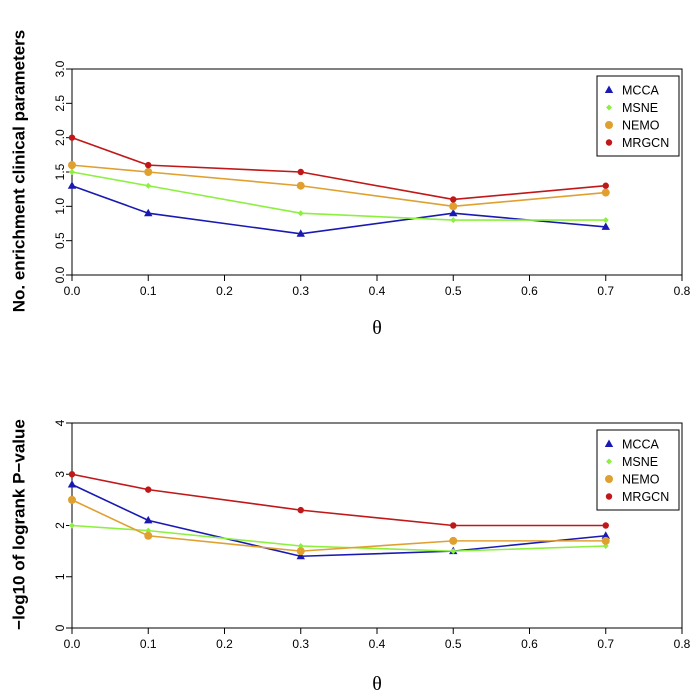 The height and width of the screenshot is (695, 695). Describe the element at coordinates (60, 240) in the screenshot. I see `y-tick-label: 0.5` at that location.